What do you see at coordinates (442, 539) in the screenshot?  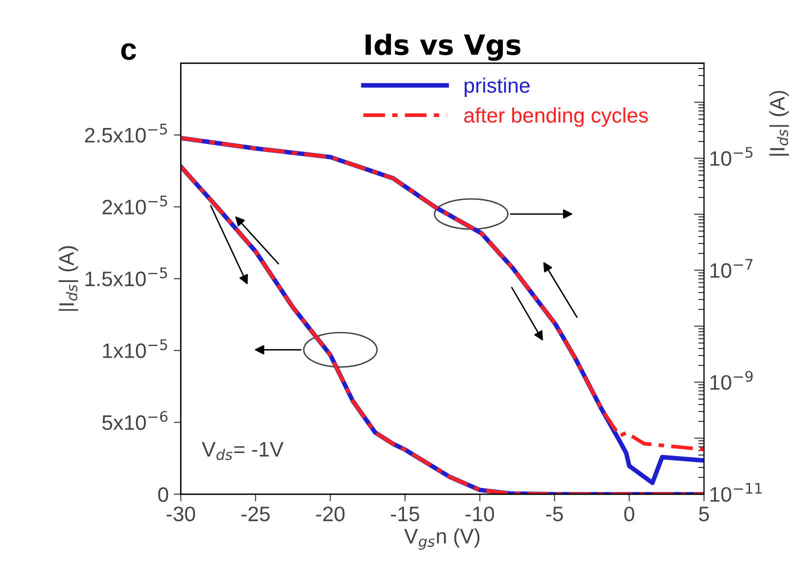 I see `x-axis-title: V$_{gs}$n (V)` at bounding box center [442, 539].